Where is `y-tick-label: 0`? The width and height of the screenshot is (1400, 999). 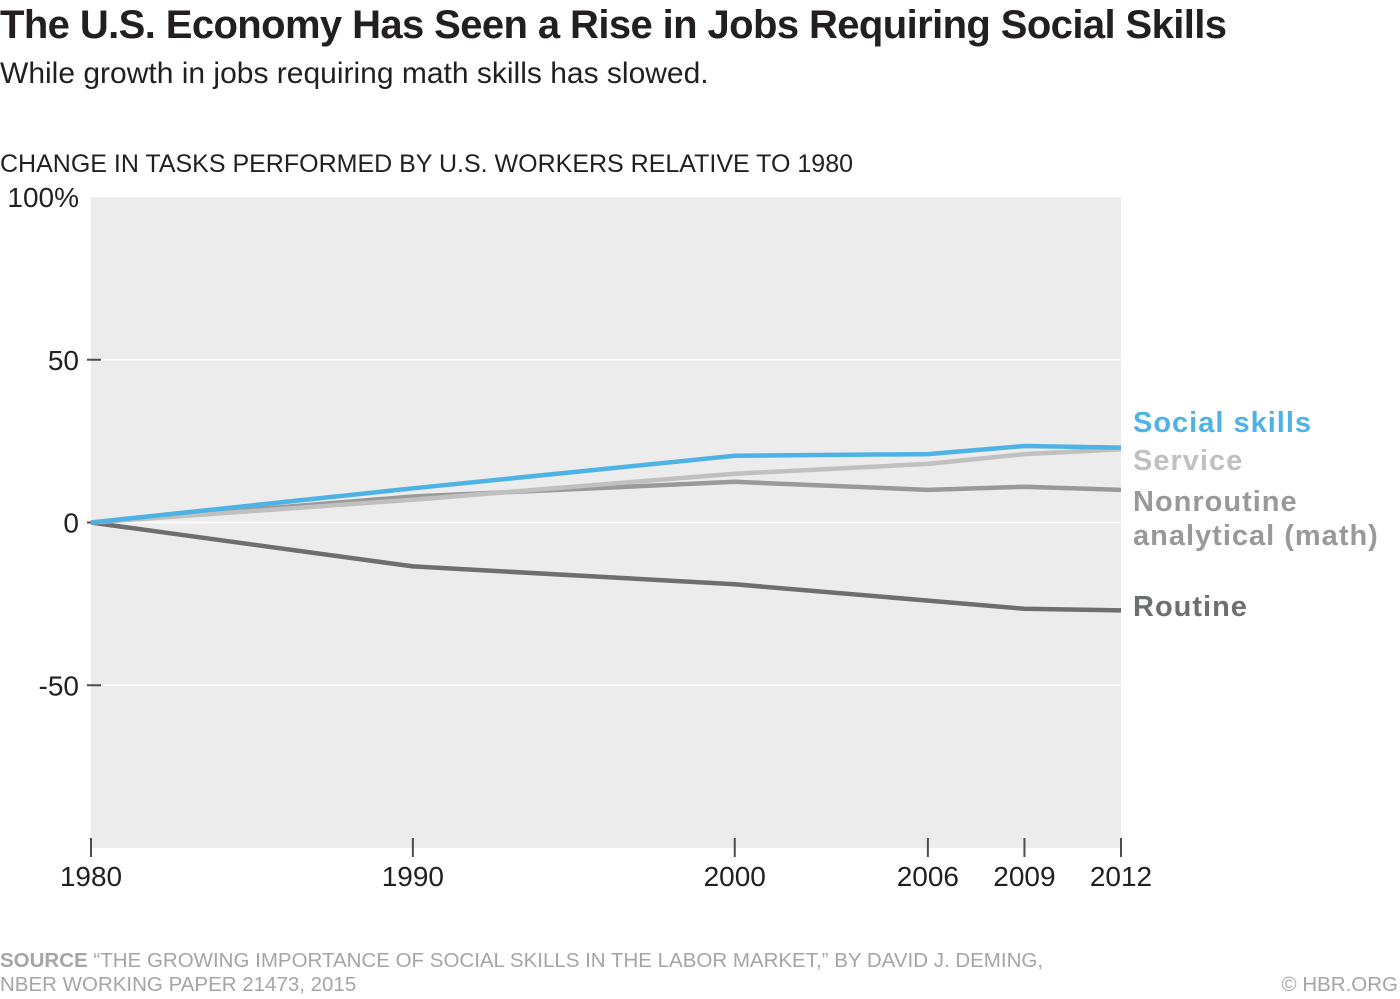
y-tick-label: 0 is located at coordinates (71, 523).